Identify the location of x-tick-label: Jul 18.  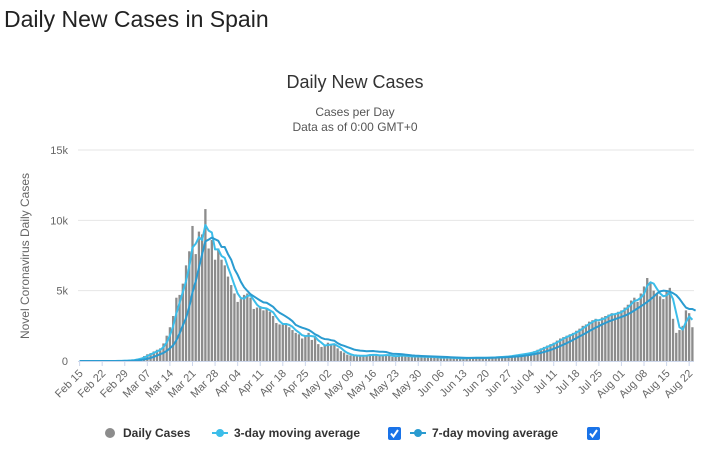
(567, 382).